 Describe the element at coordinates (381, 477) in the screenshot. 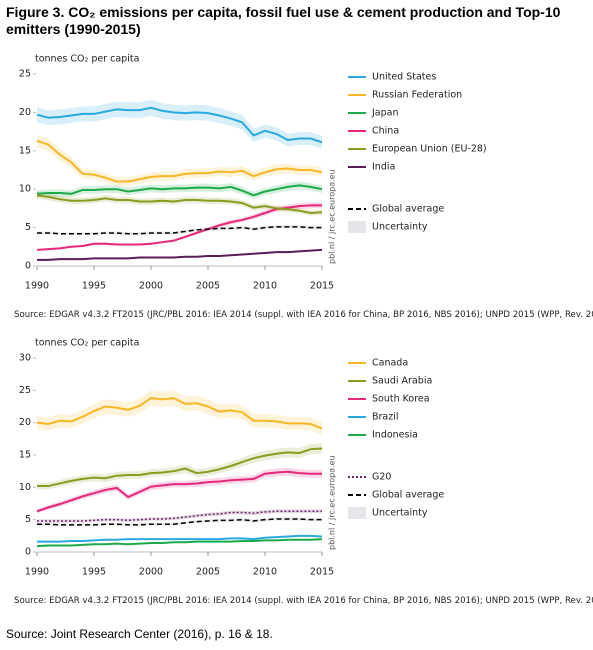

I see `legend-label: G20` at that location.